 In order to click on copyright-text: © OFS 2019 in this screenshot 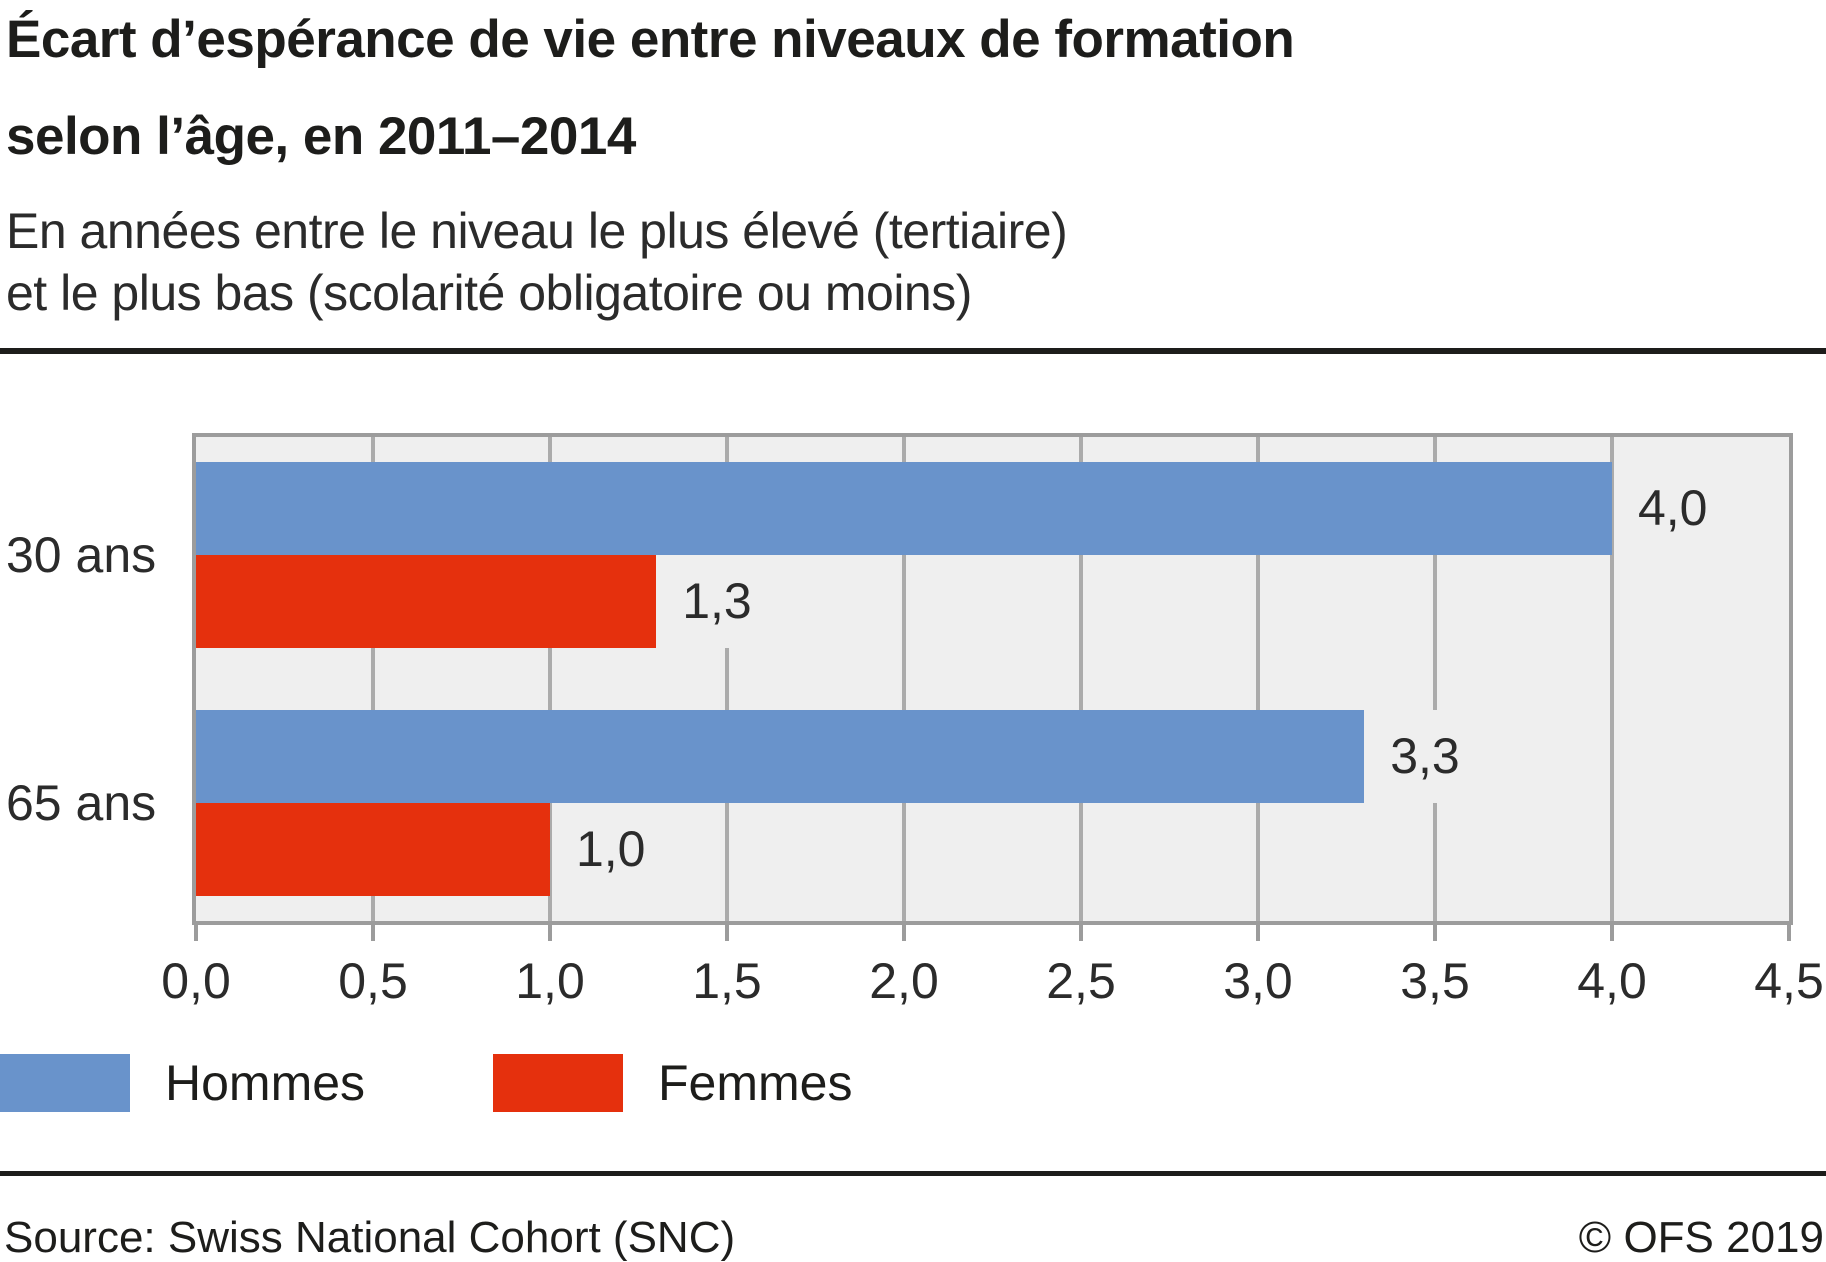, I will do `click(1701, 1237)`.